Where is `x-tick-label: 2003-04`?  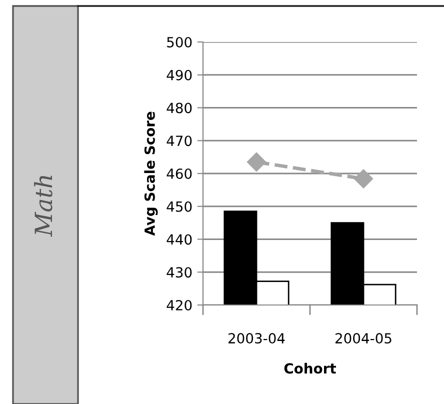 x-tick-label: 2003-04 is located at coordinates (256, 338).